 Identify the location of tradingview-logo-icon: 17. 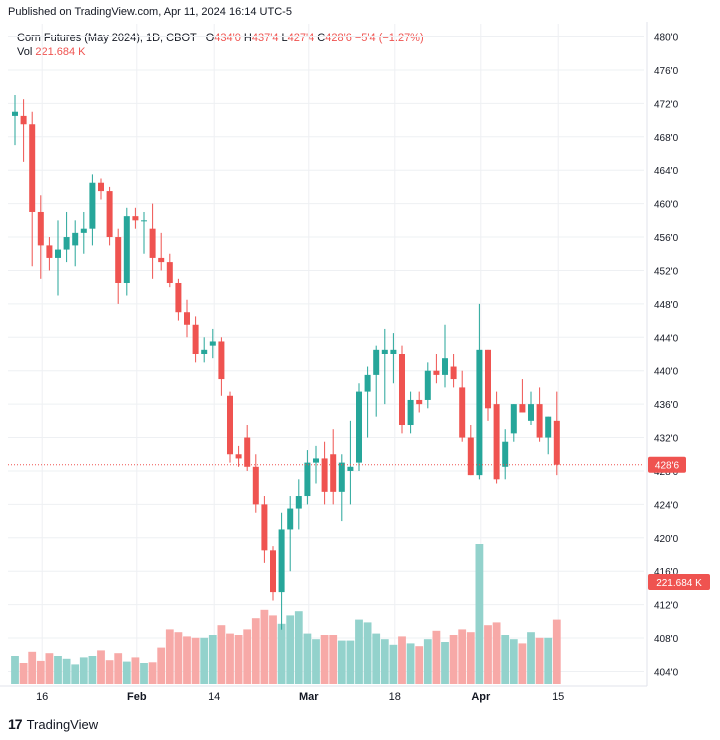
(15, 724).